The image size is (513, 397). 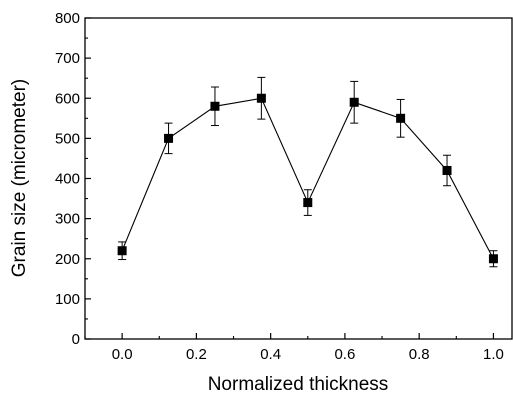 I want to click on y-tick-label: 600, so click(x=67, y=98).